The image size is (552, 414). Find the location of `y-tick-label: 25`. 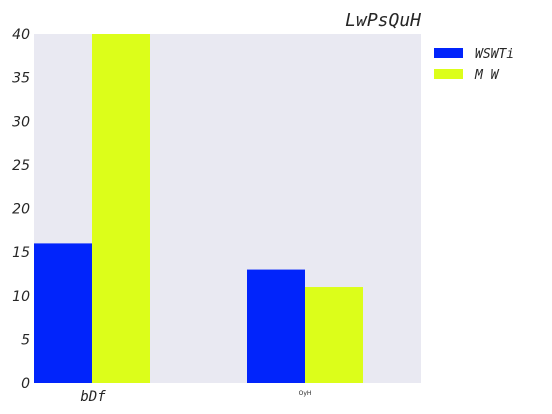

y-tick-label: 25 is located at coordinates (21, 166).